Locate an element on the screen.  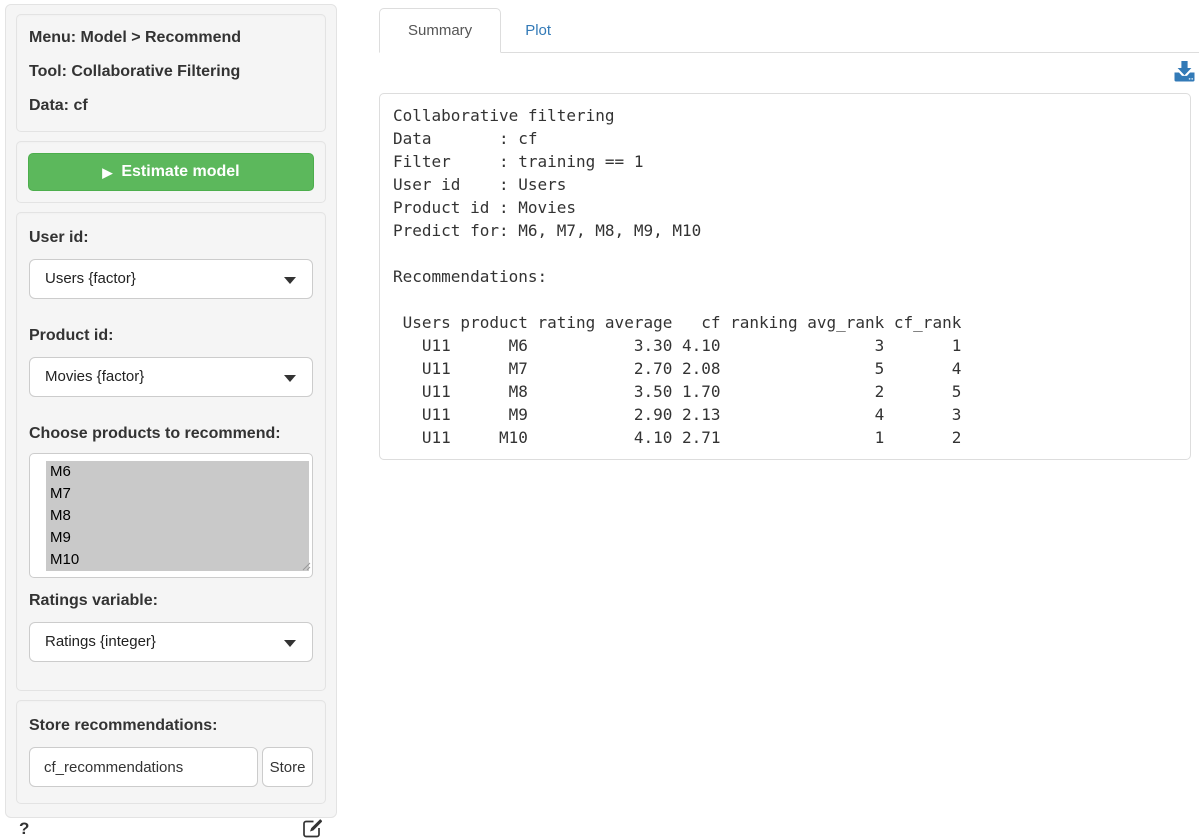
user-id-select: Users {factor} is located at coordinates (171, 279).